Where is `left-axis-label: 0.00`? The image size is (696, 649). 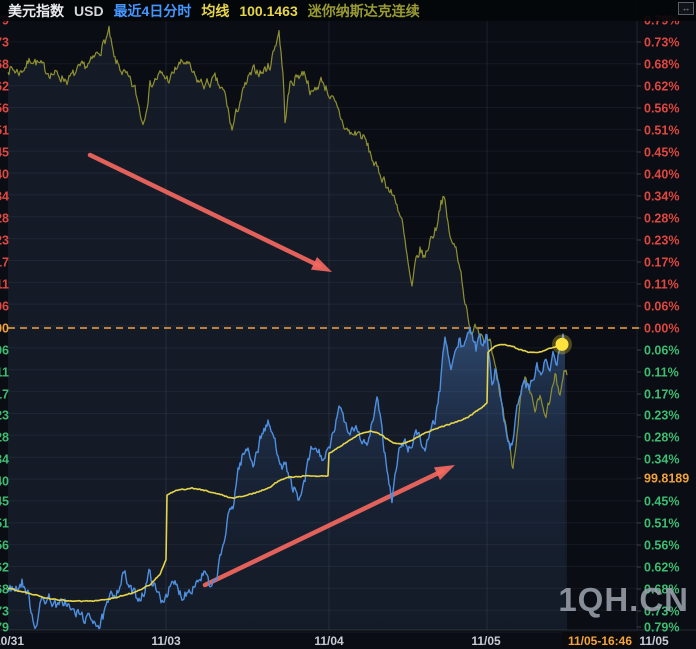 left-axis-label: 0.00 is located at coordinates (4, 329).